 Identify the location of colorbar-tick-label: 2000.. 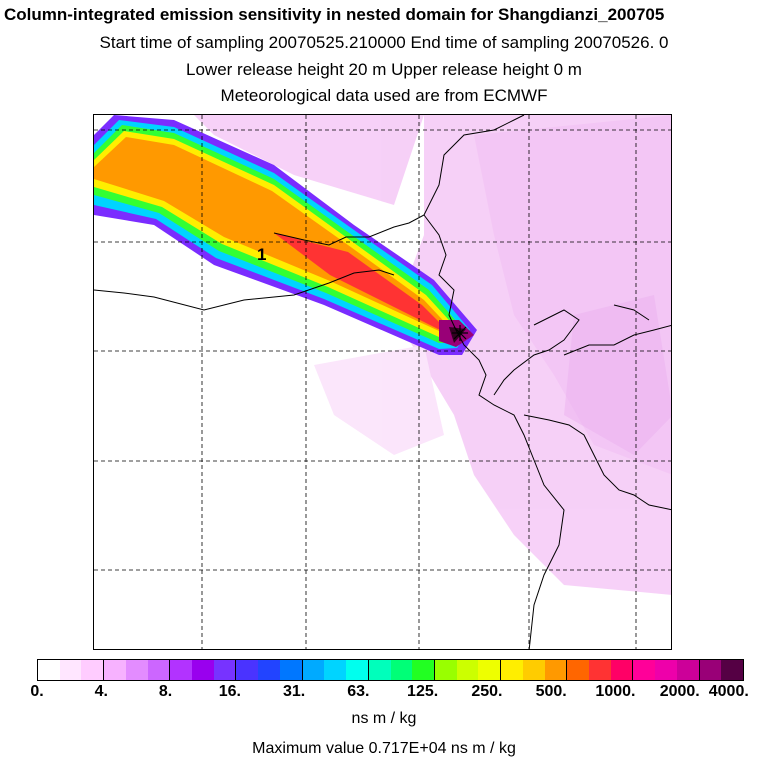
(679, 691).